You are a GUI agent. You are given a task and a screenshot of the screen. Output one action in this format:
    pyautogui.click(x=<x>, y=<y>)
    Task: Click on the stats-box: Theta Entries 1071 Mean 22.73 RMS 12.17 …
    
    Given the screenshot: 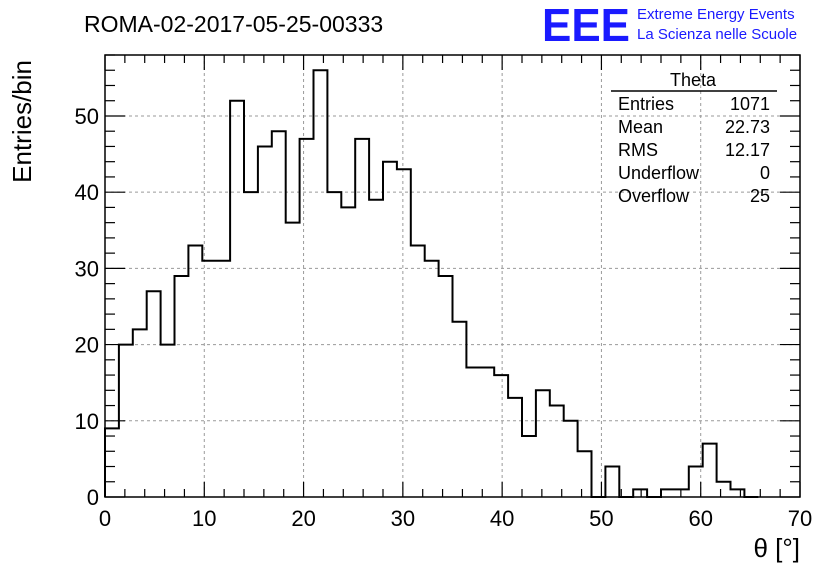 What is the action you would take?
    pyautogui.click(x=694, y=138)
    